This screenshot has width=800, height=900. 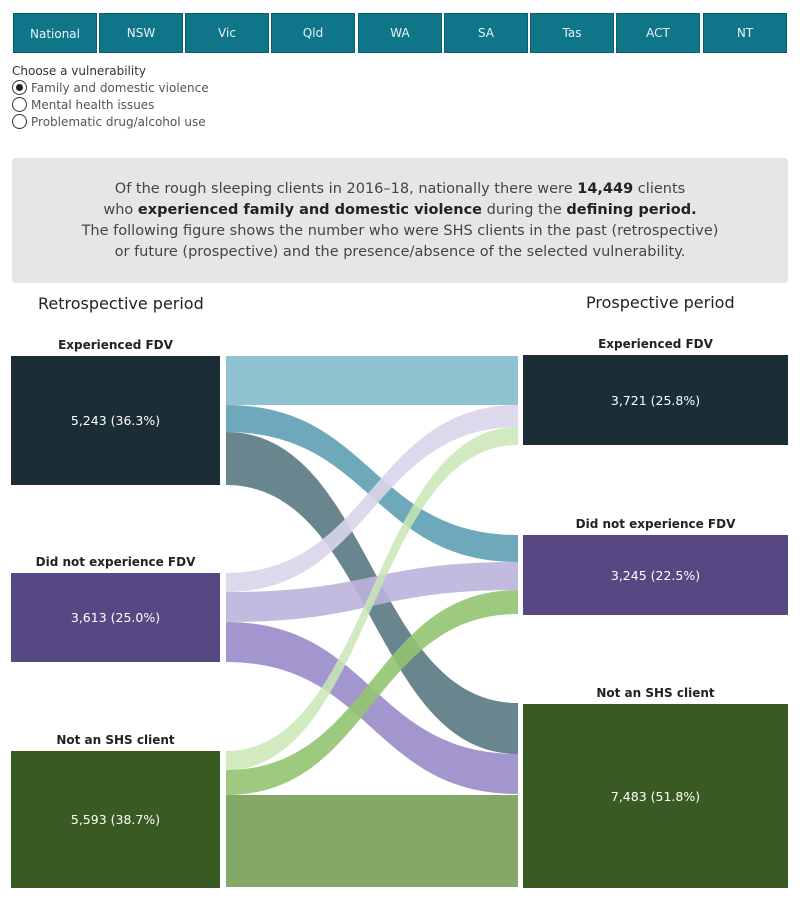 I want to click on option-family-domestic-violence: Family and domestic violence, so click(x=110, y=87).